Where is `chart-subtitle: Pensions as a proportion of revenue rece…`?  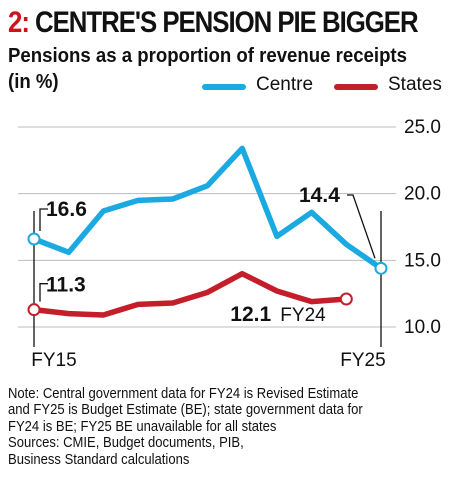
chart-subtitle: Pensions as a proportion of revenue rece… is located at coordinates (207, 56).